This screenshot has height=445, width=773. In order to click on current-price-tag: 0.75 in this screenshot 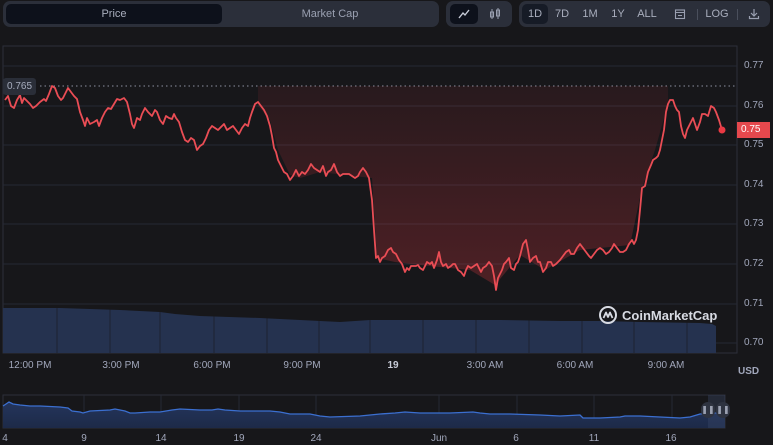, I will do `click(753, 130)`.